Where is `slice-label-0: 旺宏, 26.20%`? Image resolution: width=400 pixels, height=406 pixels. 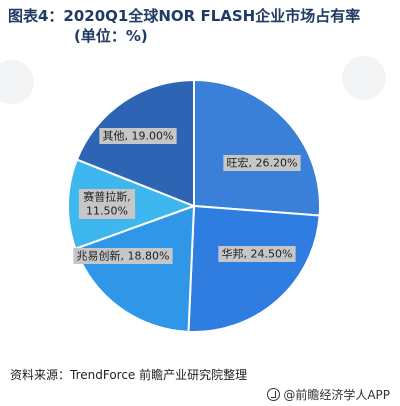 slice-label-0: 旺宏, 26.20% is located at coordinates (262, 163).